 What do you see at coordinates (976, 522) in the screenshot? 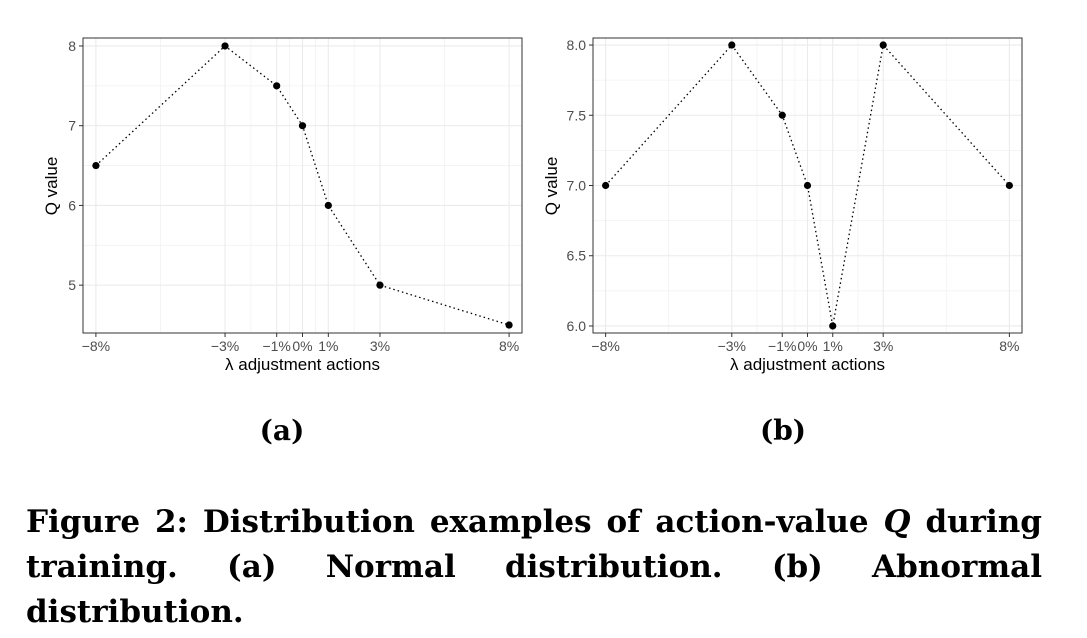
I see `caption-suffix: during` at bounding box center [976, 522].